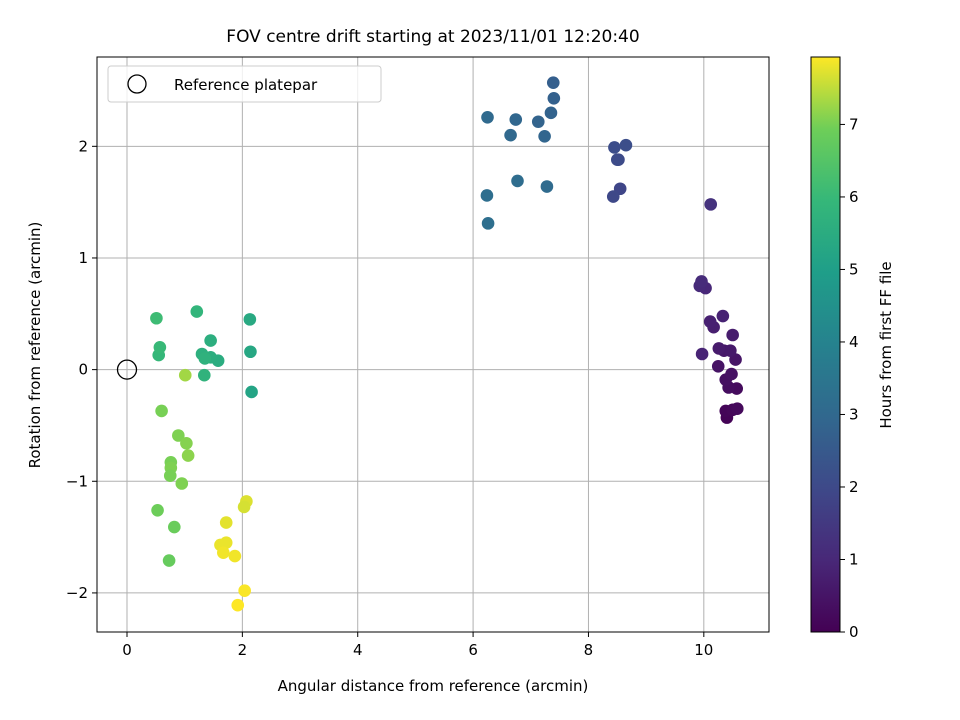 This screenshot has width=960, height=720. What do you see at coordinates (854, 487) in the screenshot?
I see `colorbar-tick-label: 2` at bounding box center [854, 487].